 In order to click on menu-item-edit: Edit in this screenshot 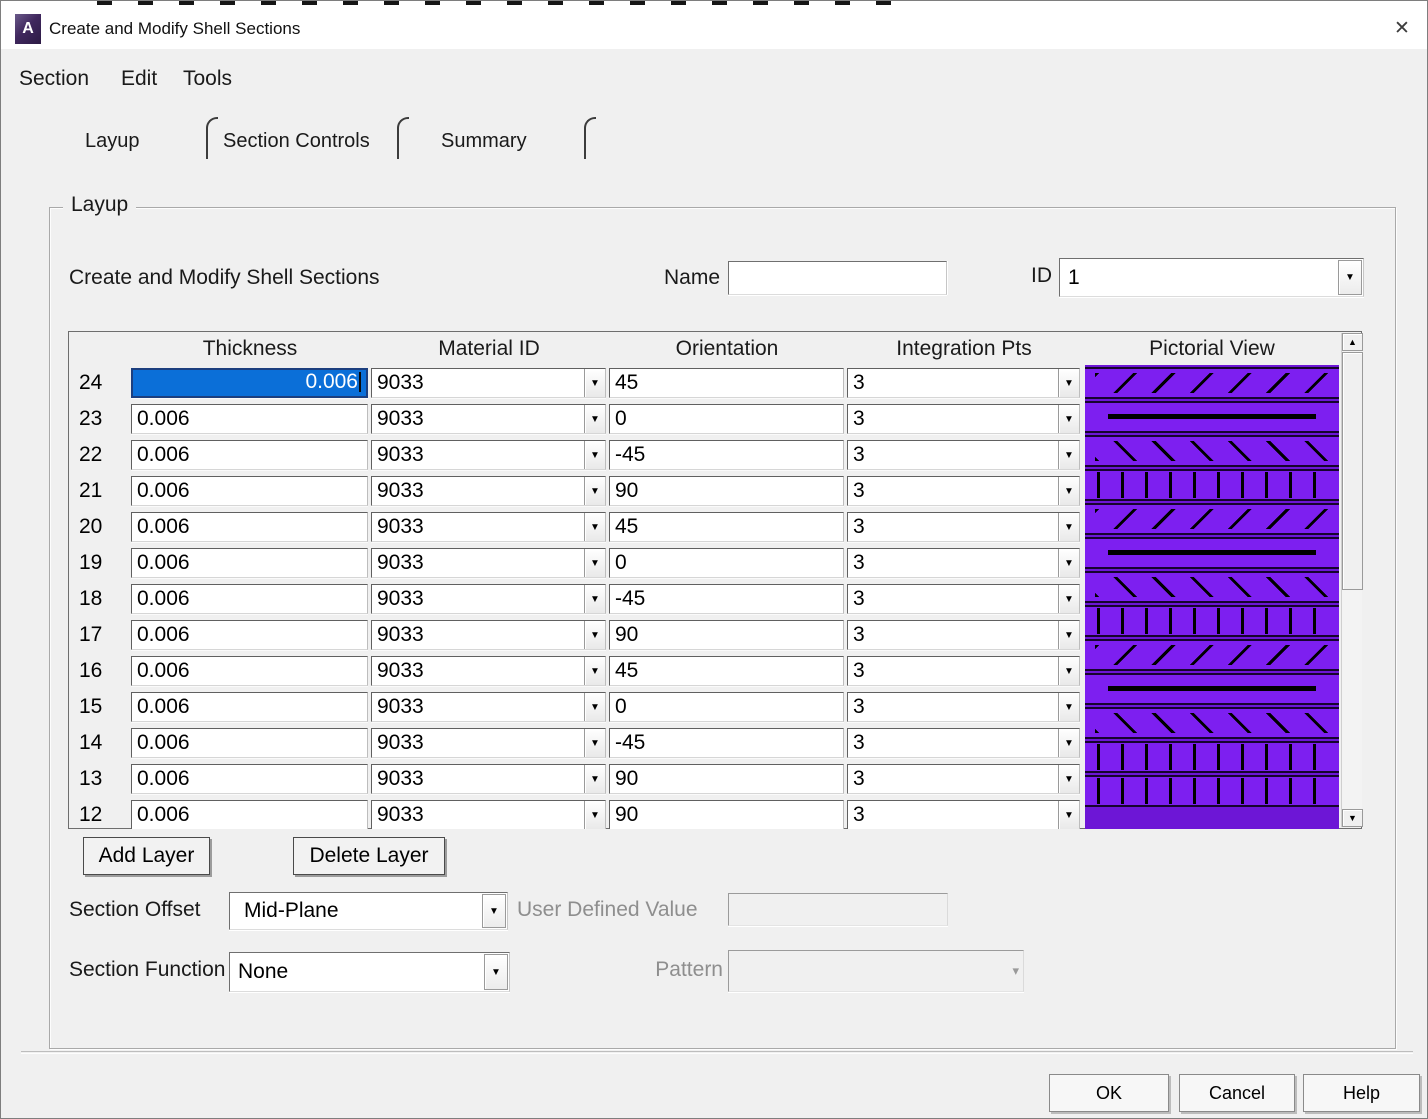, I will do `click(139, 78)`.